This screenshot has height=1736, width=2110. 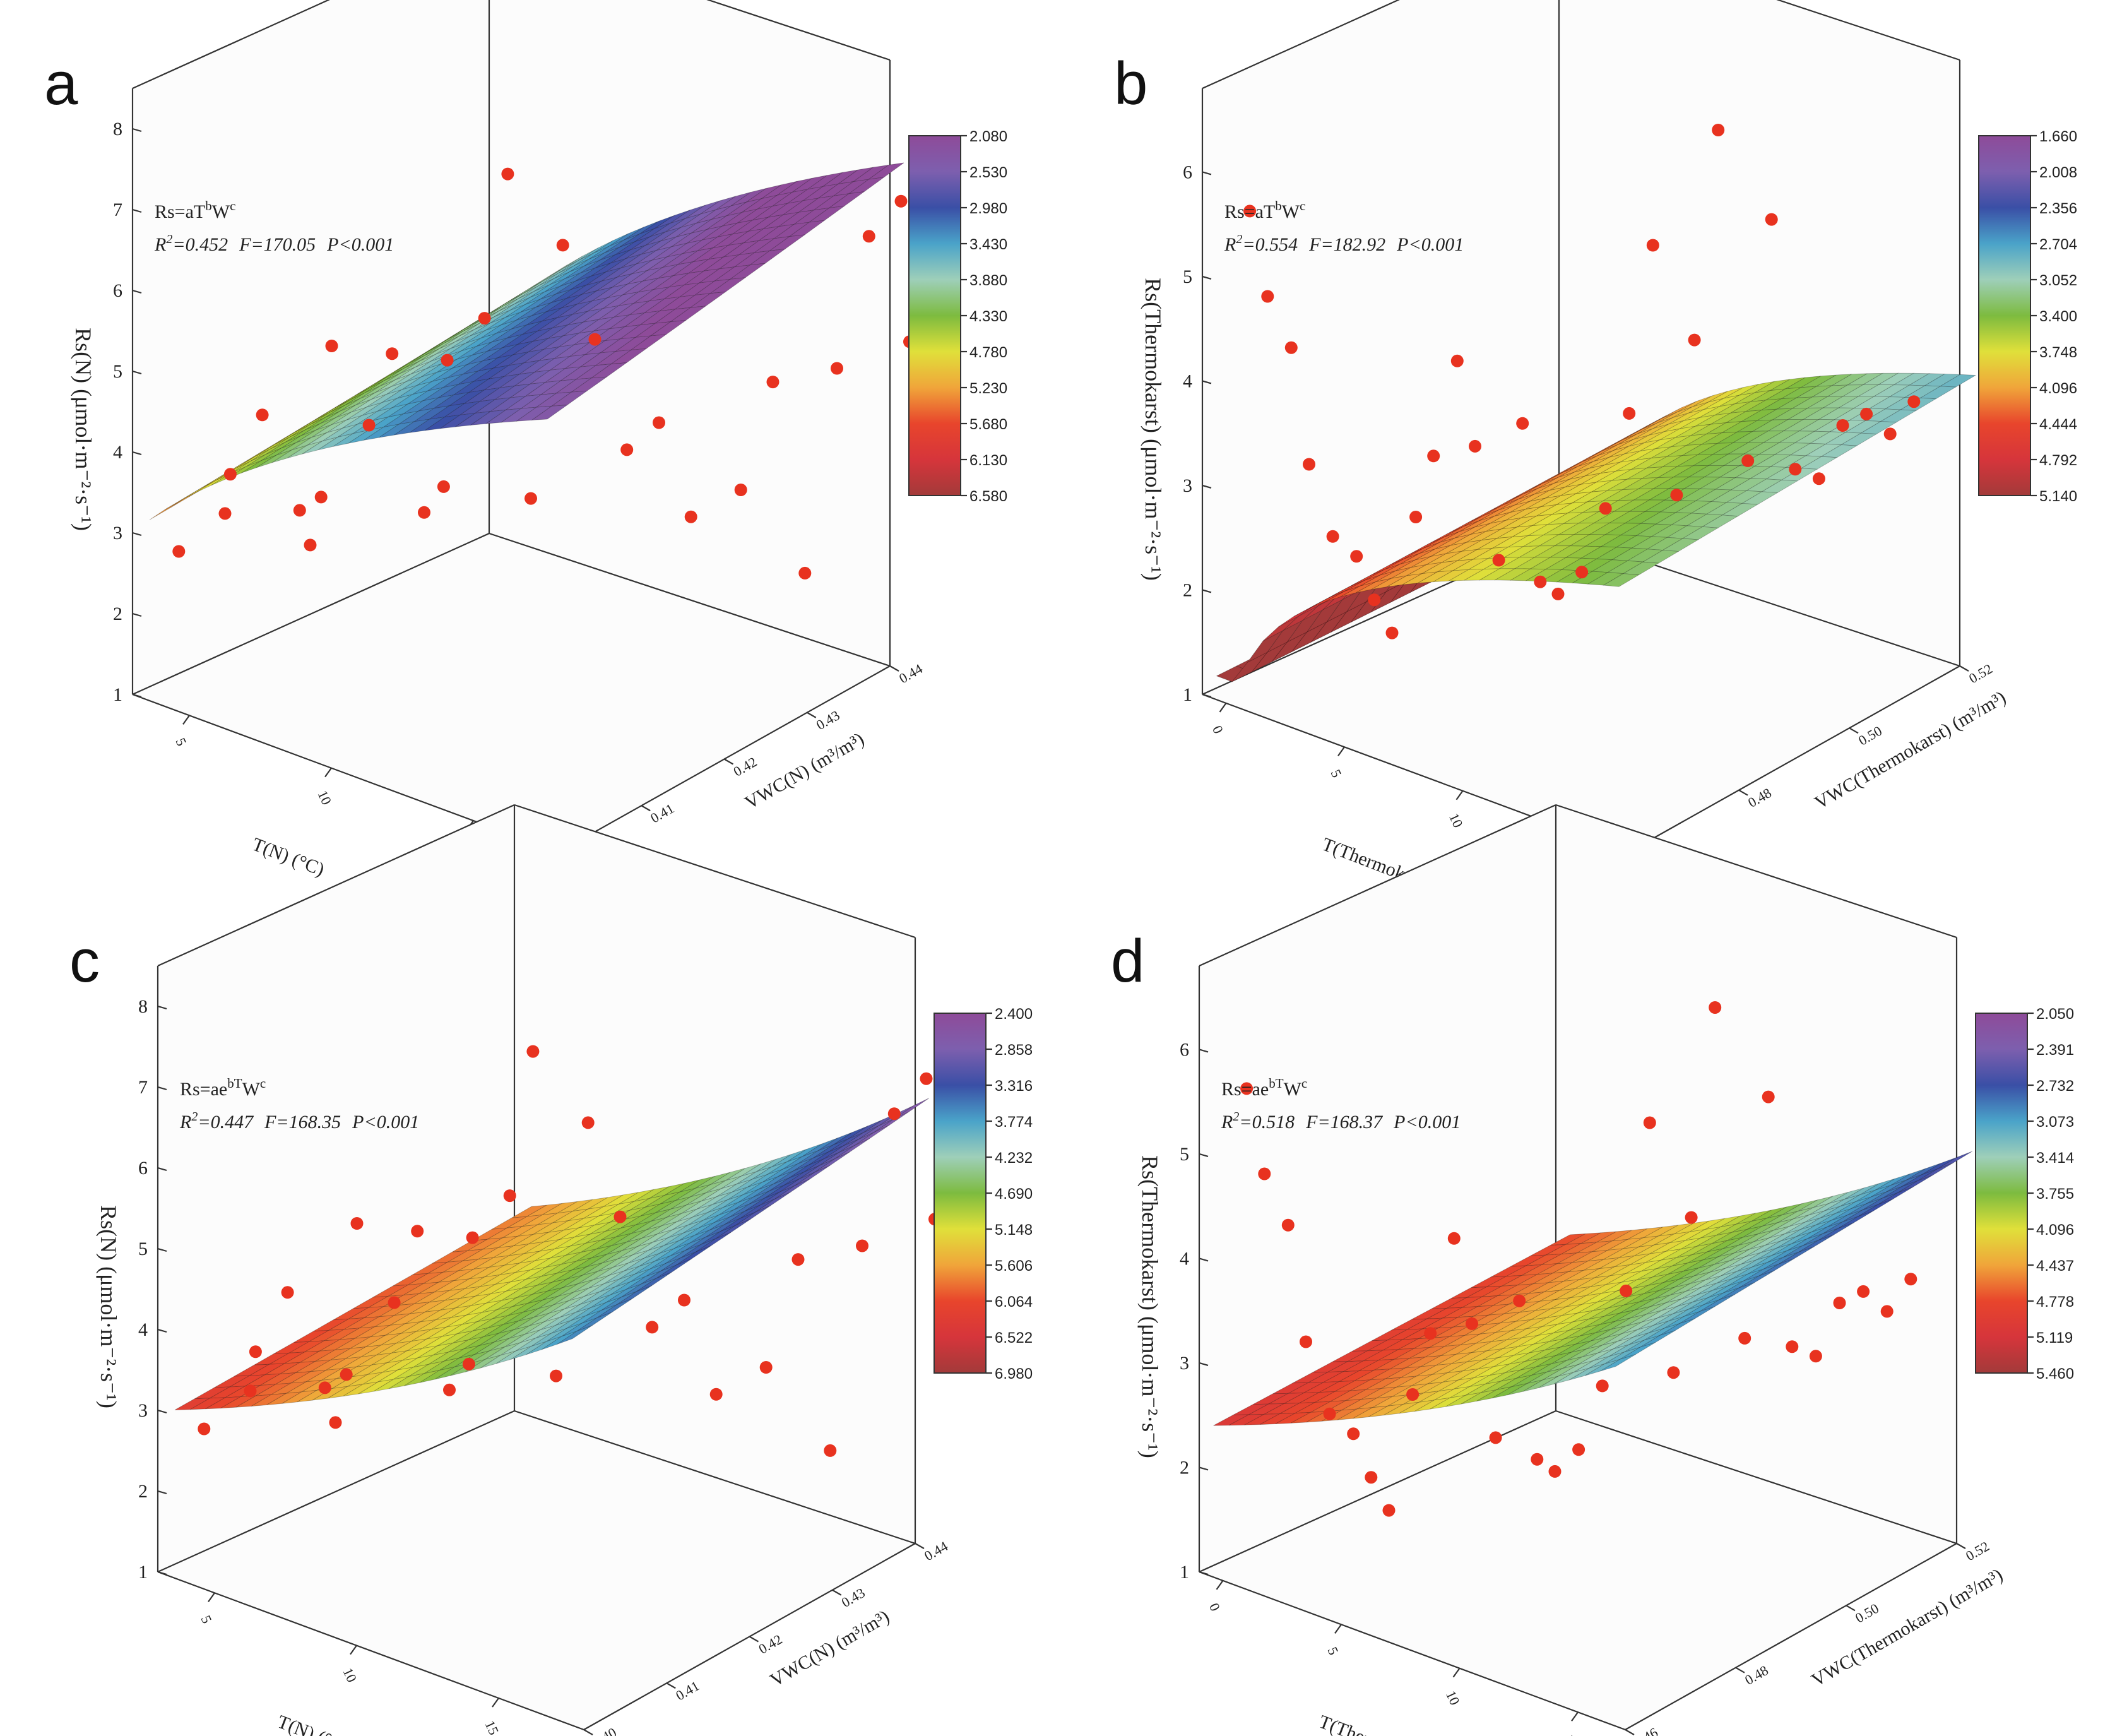 I want to click on y-tick-label: 0.46, so click(x=1646, y=1730).